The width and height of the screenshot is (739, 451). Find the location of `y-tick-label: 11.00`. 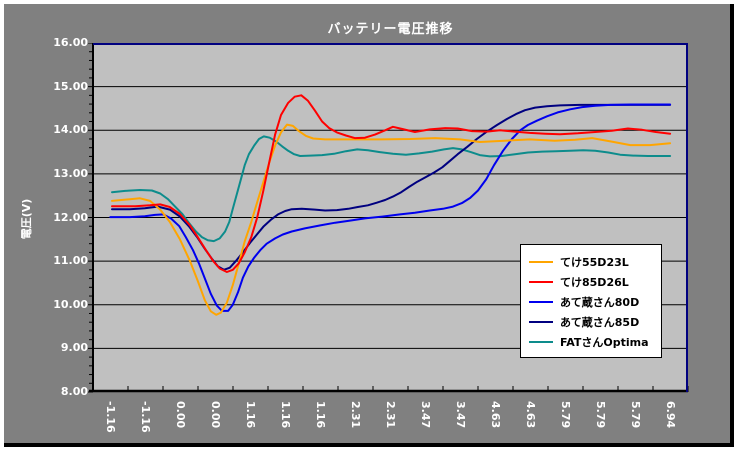

y-tick-label: 11.00 is located at coordinates (70, 261).